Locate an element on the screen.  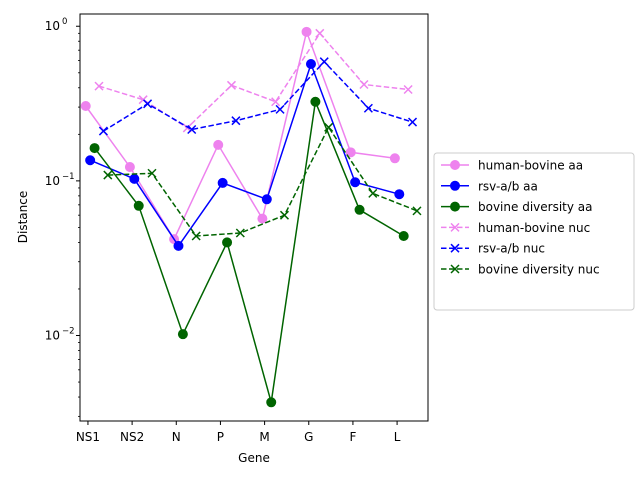
x-tick-label-ns1: NS1 is located at coordinates (88, 437).